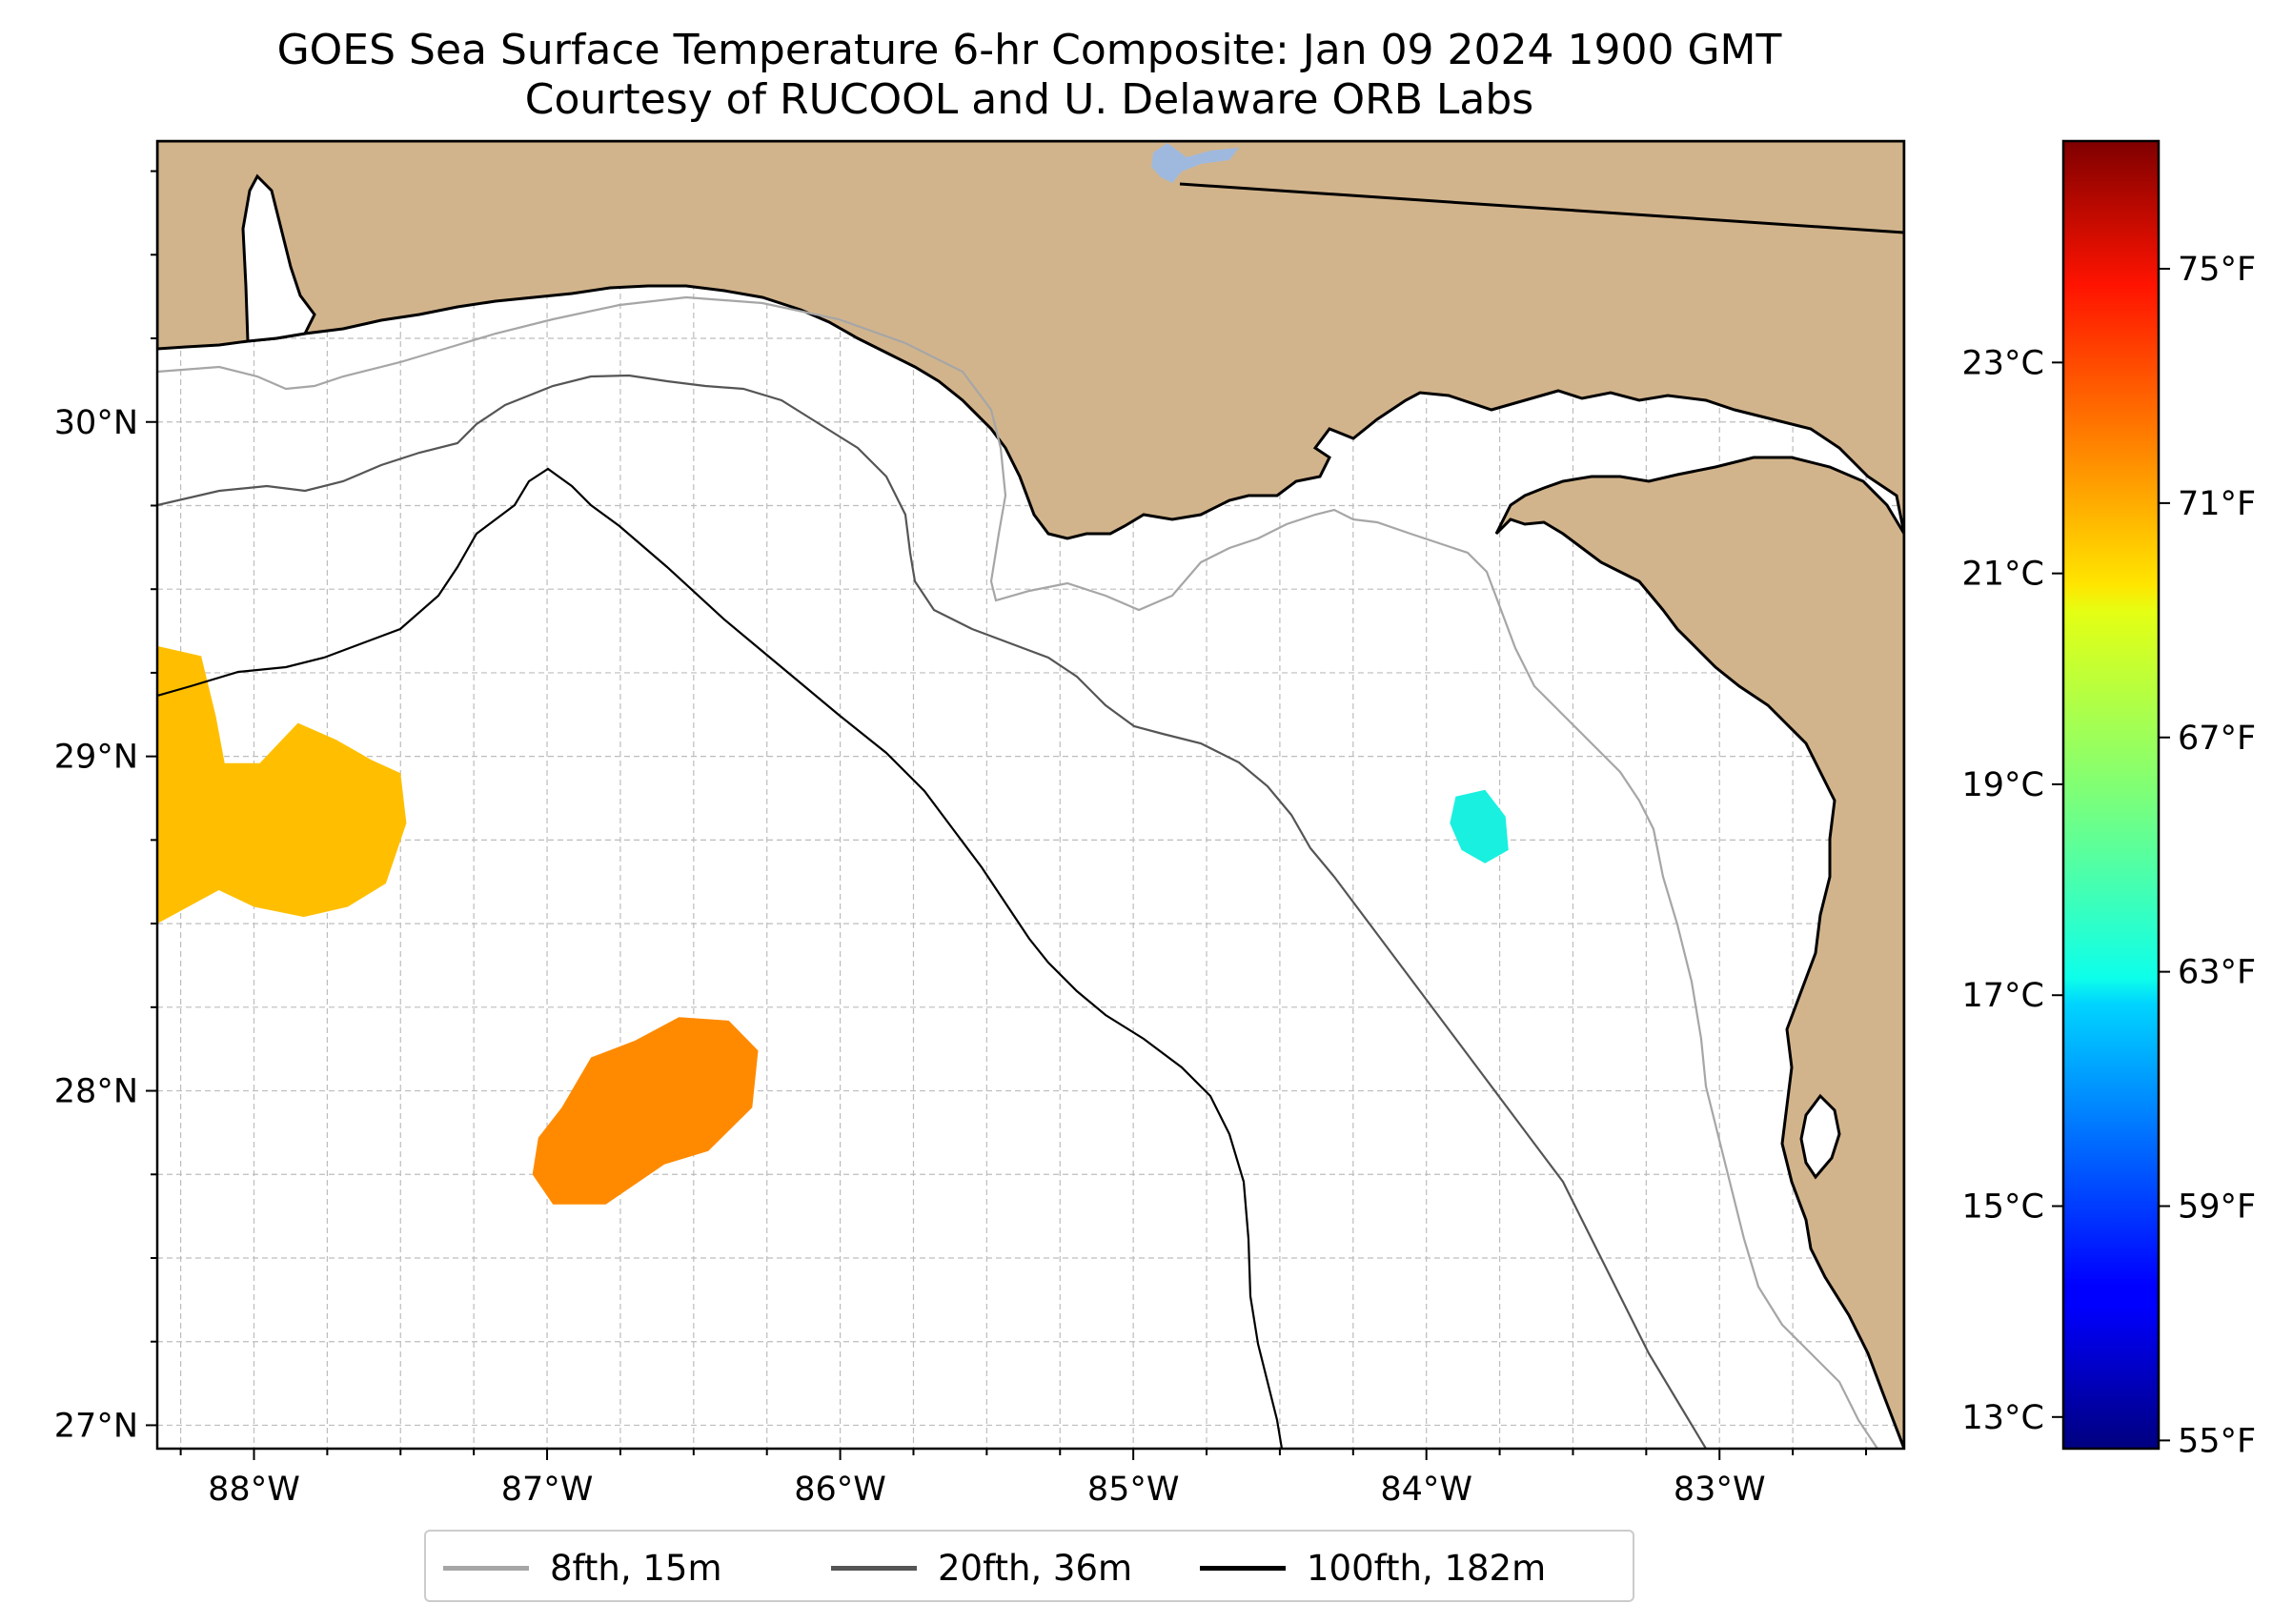 The width and height of the screenshot is (2293, 1624). What do you see at coordinates (282, 784) in the screenshot?
I see `sst-west-patch` at bounding box center [282, 784].